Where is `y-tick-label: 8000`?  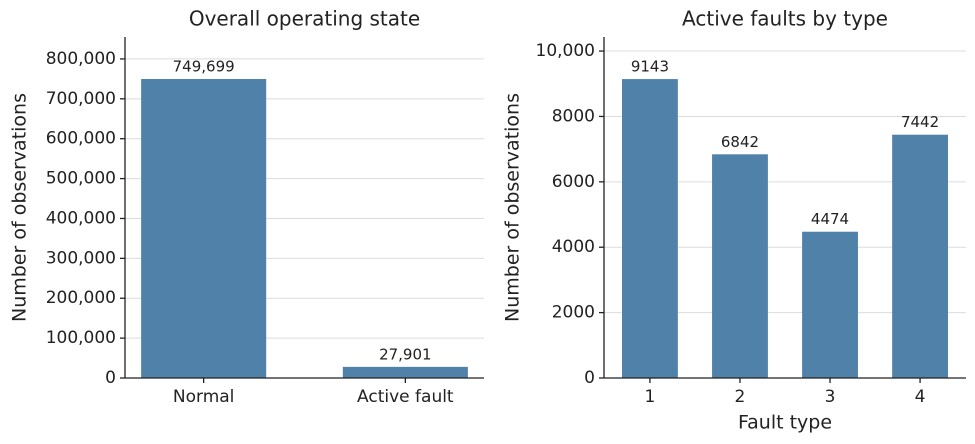
y-tick-label: 8000 is located at coordinates (573, 116).